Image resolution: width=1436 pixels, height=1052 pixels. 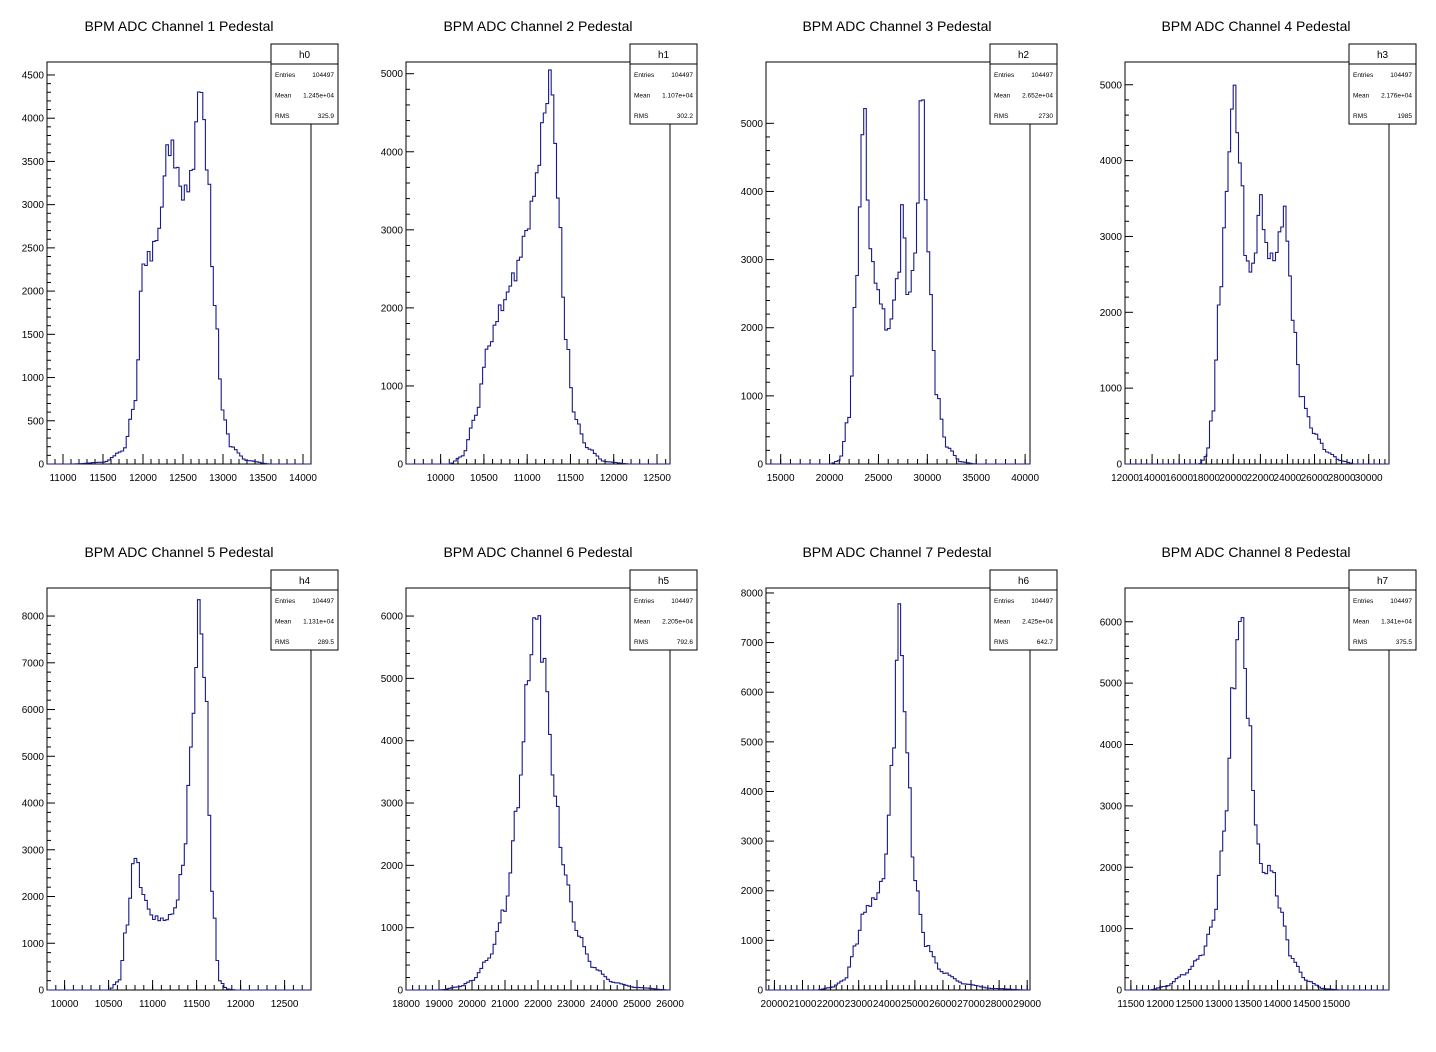 What do you see at coordinates (33, 162) in the screenshot?
I see `y-tick-label: 3500` at bounding box center [33, 162].